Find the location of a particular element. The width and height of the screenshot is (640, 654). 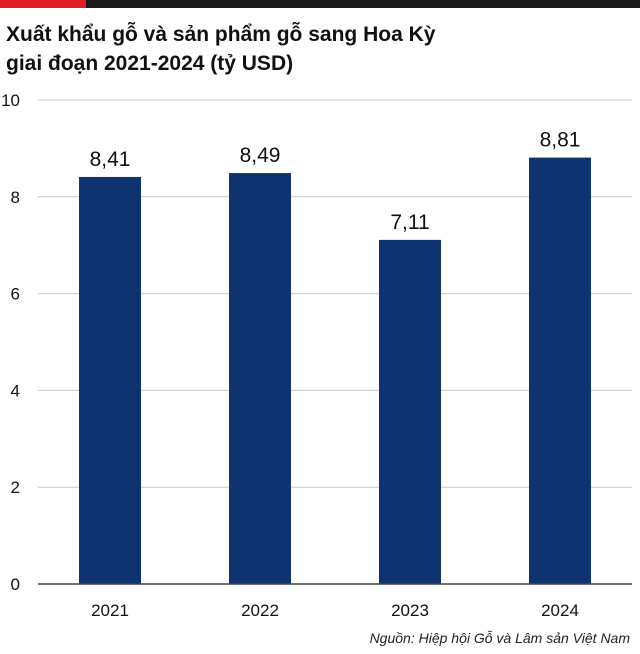

y-tick-label: 4 is located at coordinates (15, 390).